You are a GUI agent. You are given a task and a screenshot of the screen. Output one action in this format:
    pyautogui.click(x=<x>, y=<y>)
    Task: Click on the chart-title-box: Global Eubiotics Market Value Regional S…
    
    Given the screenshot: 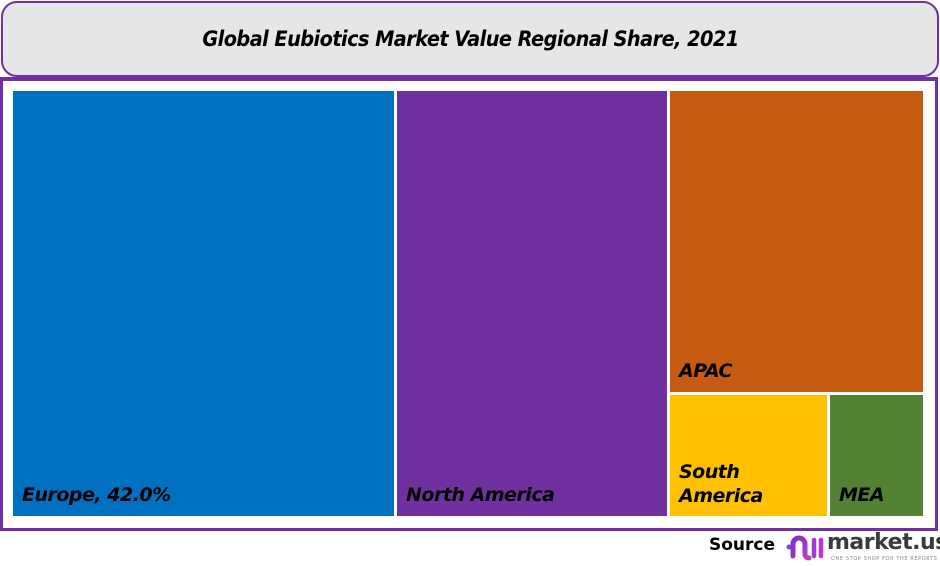 What is the action you would take?
    pyautogui.click(x=470, y=39)
    